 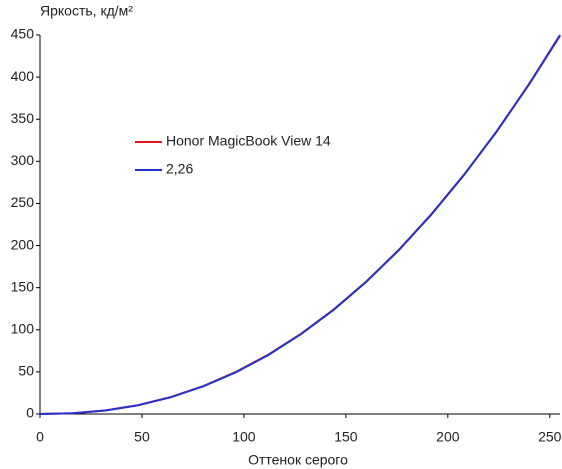 What do you see at coordinates (346, 437) in the screenshot?
I see `x-tick-label: 150` at bounding box center [346, 437].